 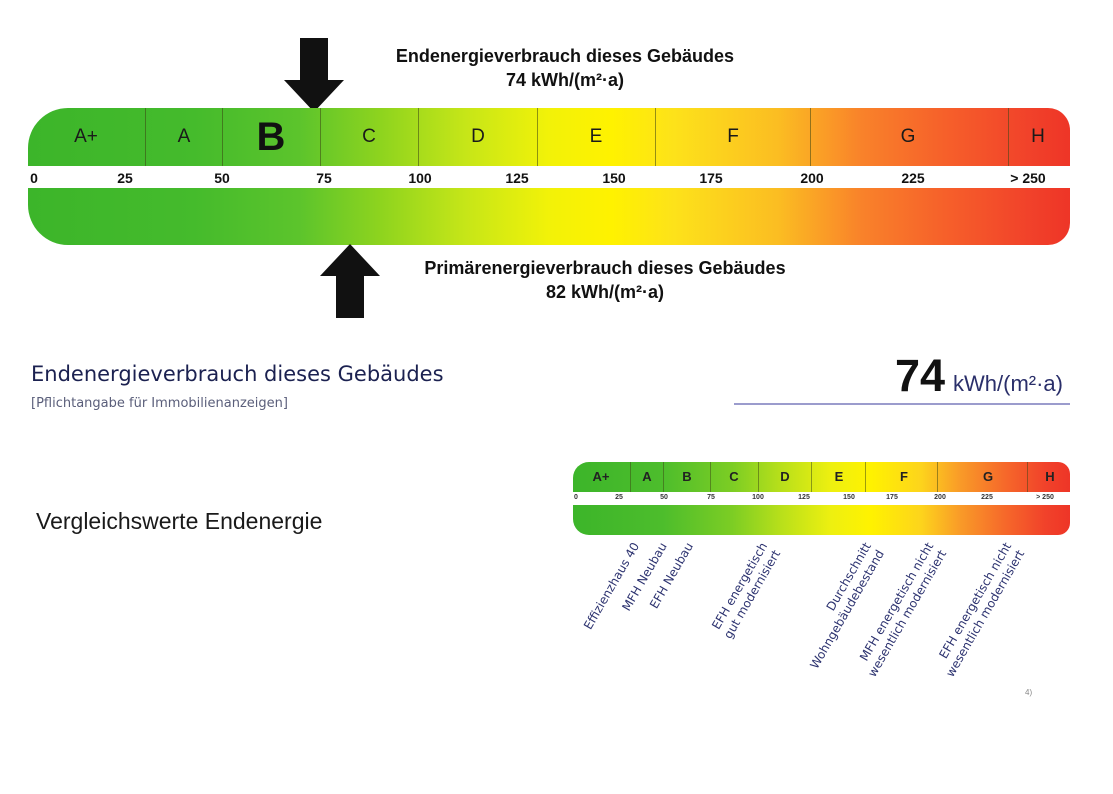 What do you see at coordinates (920, 375) in the screenshot?
I see `summary-value-number: 74` at bounding box center [920, 375].